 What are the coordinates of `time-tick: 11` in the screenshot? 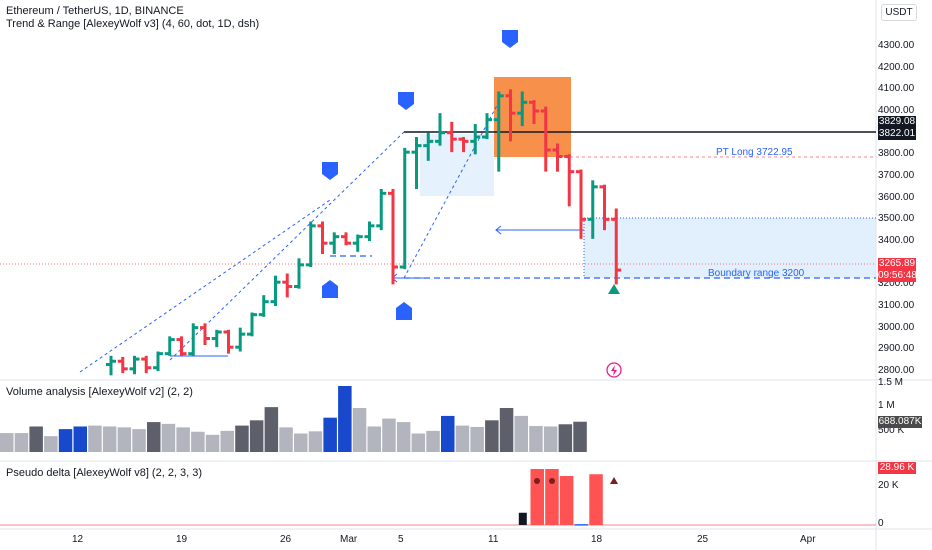 It's located at (493, 539).